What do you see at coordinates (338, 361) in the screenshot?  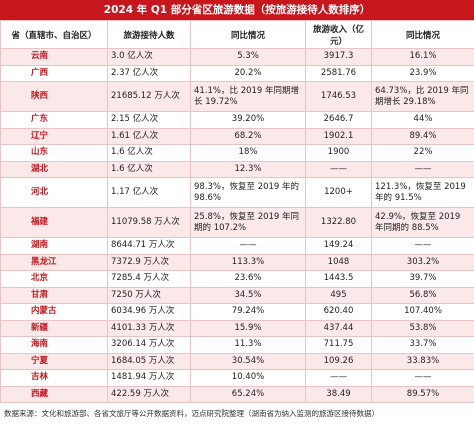 I see `data-cell: 109.26` at bounding box center [338, 361].